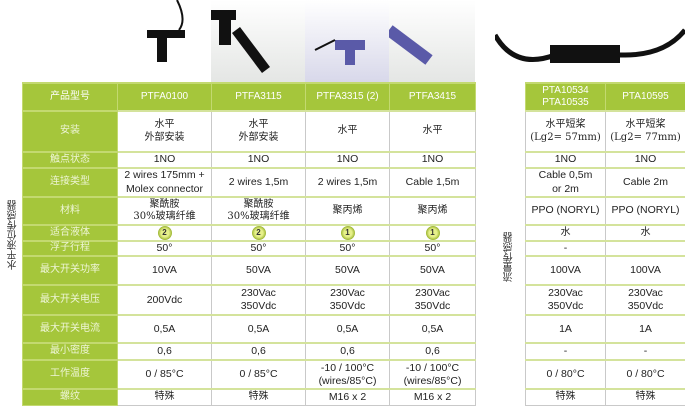 This screenshot has height=406, width=685. Describe the element at coordinates (258, 160) in the screenshot. I see `table-cell: 1NO` at that location.